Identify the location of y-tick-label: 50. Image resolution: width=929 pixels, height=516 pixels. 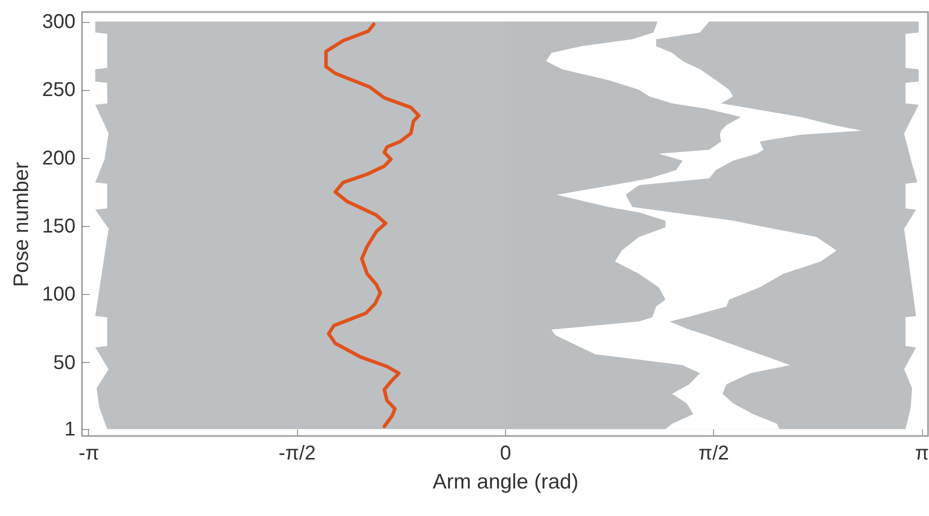
(64, 363).